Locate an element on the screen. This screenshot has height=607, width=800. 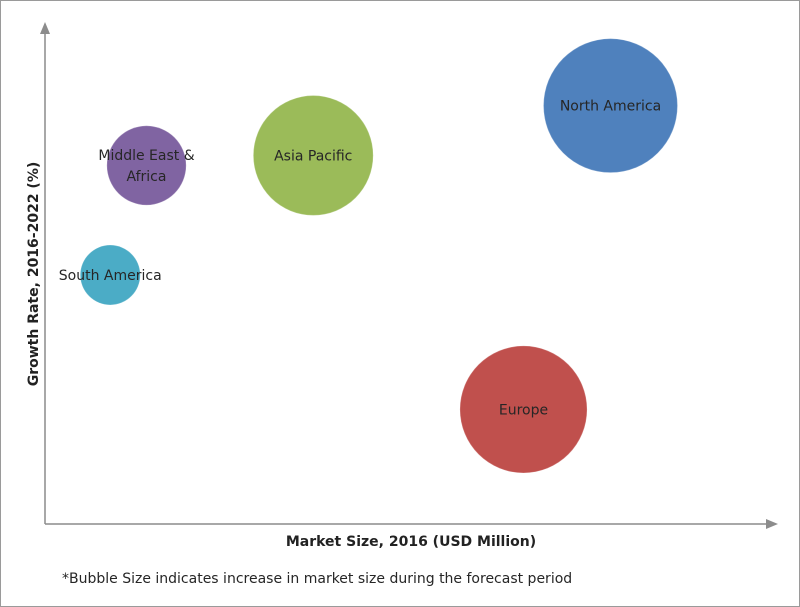
bubble-south-america is located at coordinates (110, 275).